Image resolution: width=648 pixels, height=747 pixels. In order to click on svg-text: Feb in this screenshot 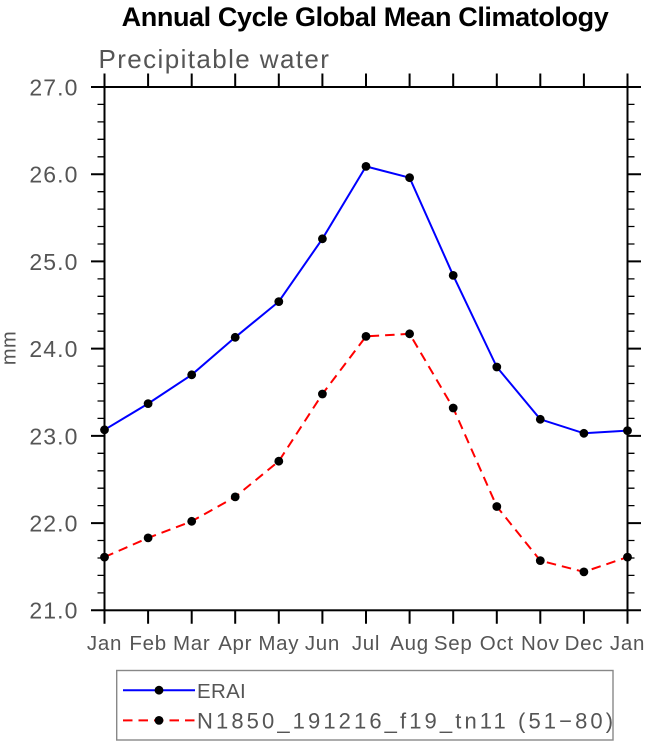, I will do `click(147, 643)`.